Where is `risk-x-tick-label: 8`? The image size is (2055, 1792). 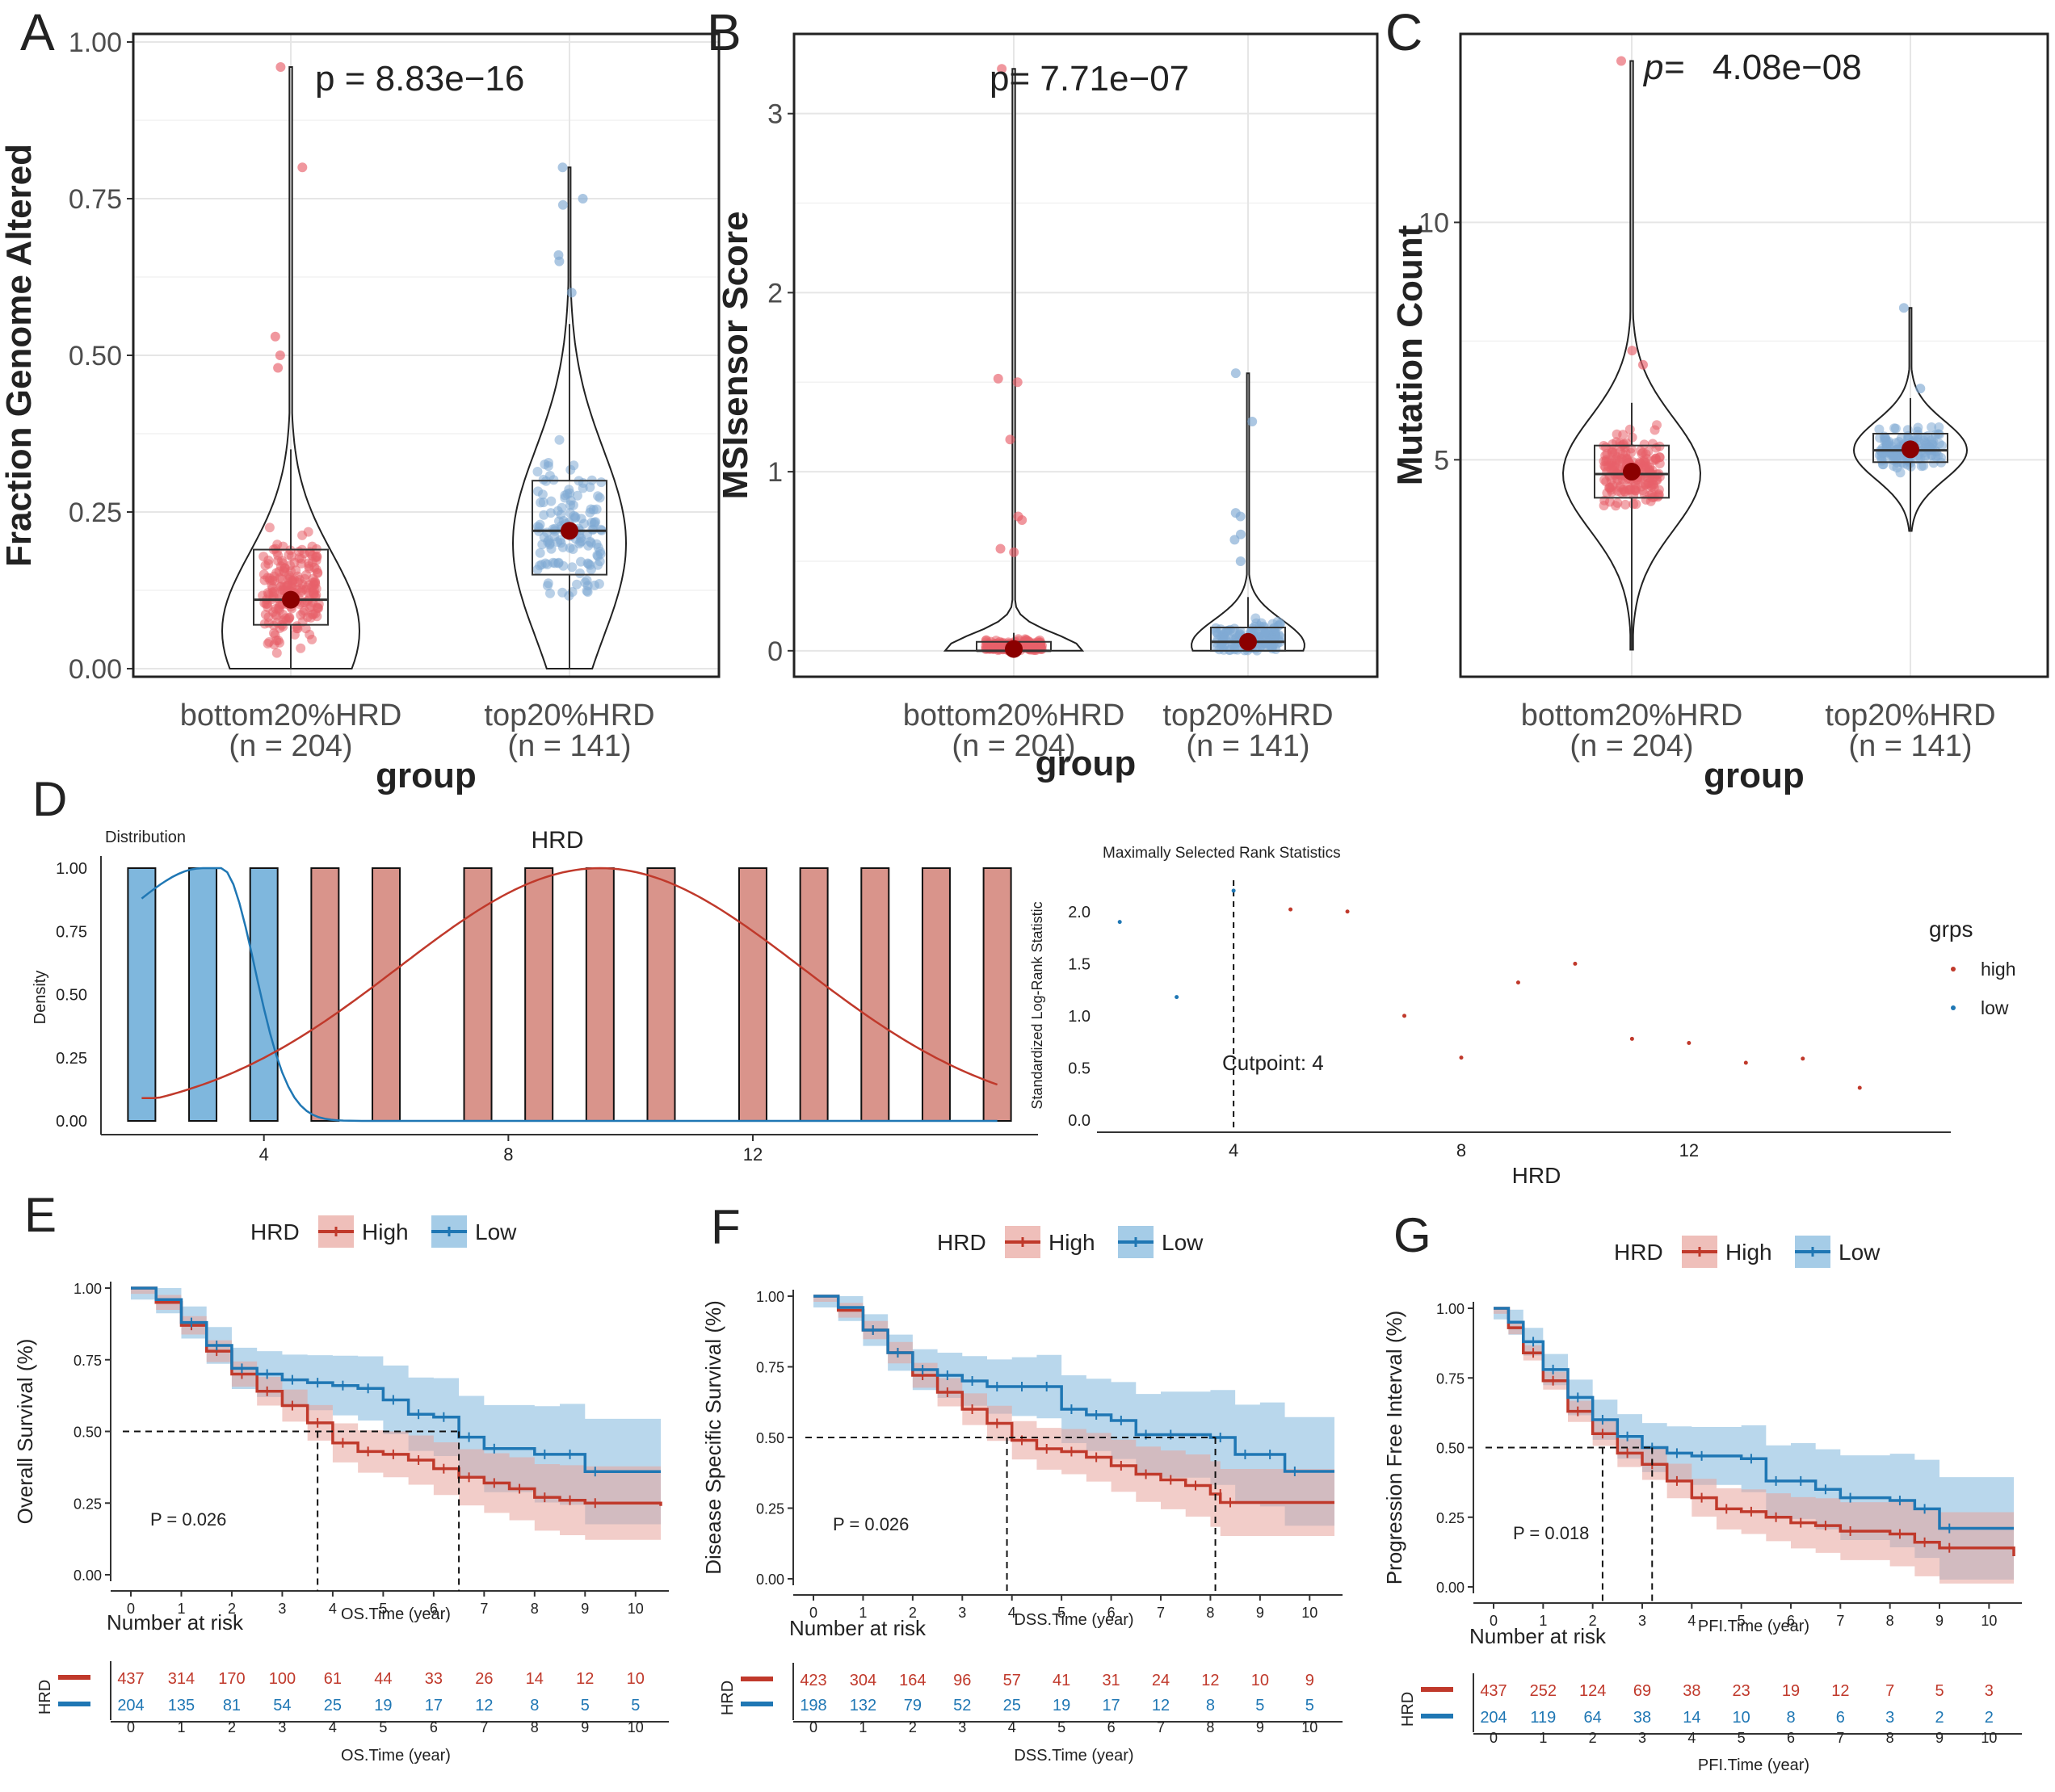 risk-x-tick-label: 8 is located at coordinates (1210, 1727).